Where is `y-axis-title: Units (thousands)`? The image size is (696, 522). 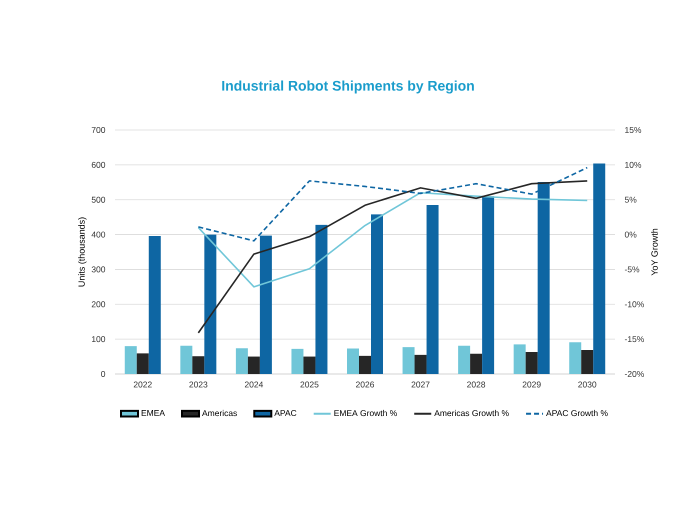
y-axis-title: Units (thousands) is located at coordinates (82, 251).